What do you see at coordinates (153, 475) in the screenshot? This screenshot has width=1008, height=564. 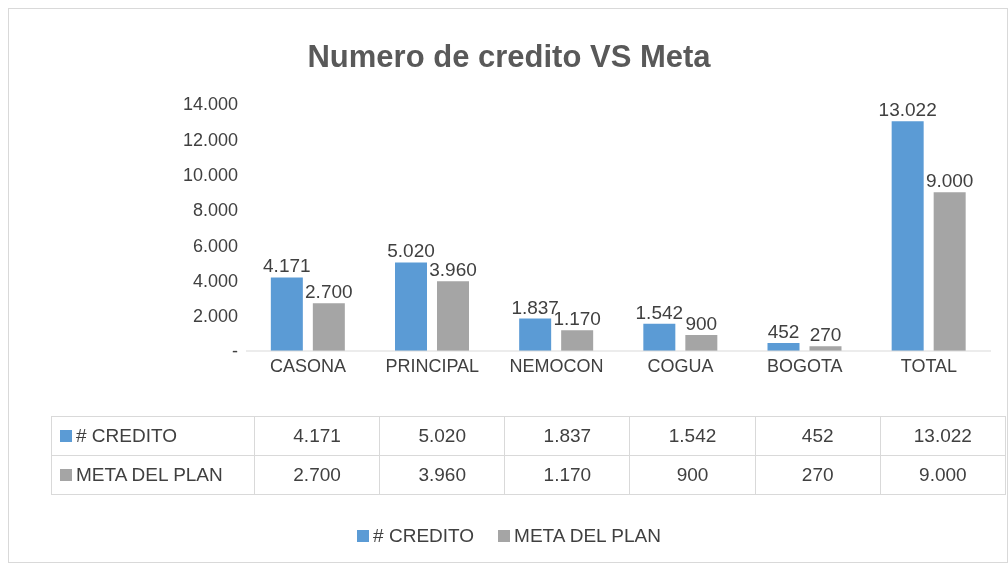 I see `legend-label: META DEL PLAN` at bounding box center [153, 475].